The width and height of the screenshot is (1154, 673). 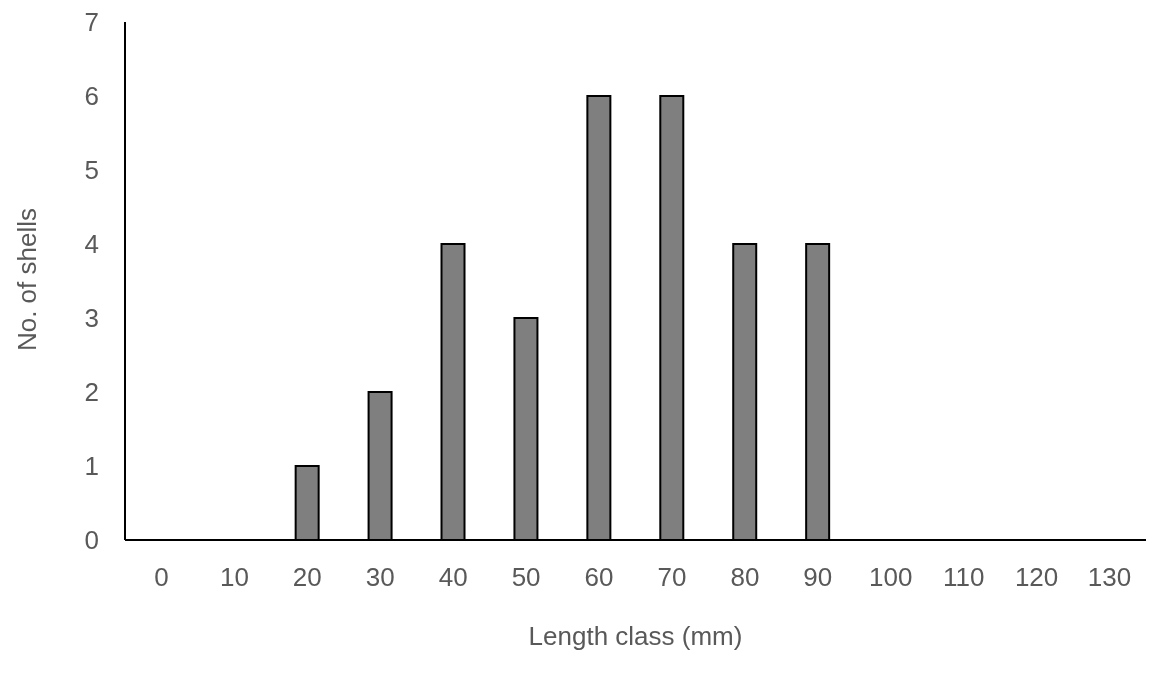 I want to click on y-tick-label: 6, so click(x=91, y=96).